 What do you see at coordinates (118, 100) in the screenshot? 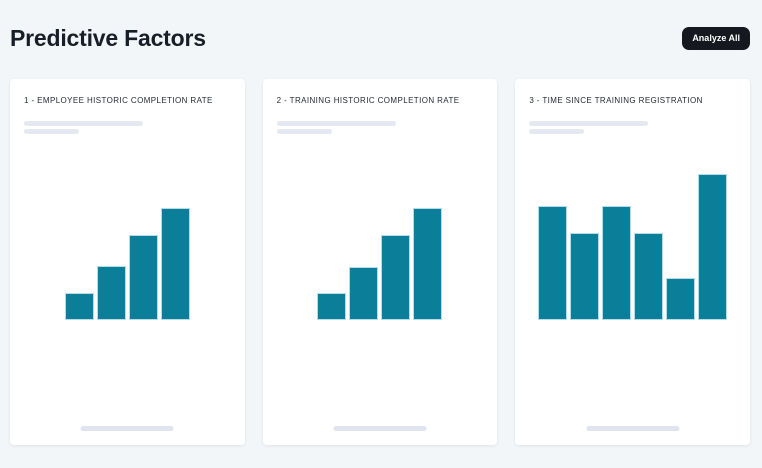
I see `factor-card-title: 1 - EMPLOYEE HISTORIC COMPLETION RATE` at bounding box center [118, 100].